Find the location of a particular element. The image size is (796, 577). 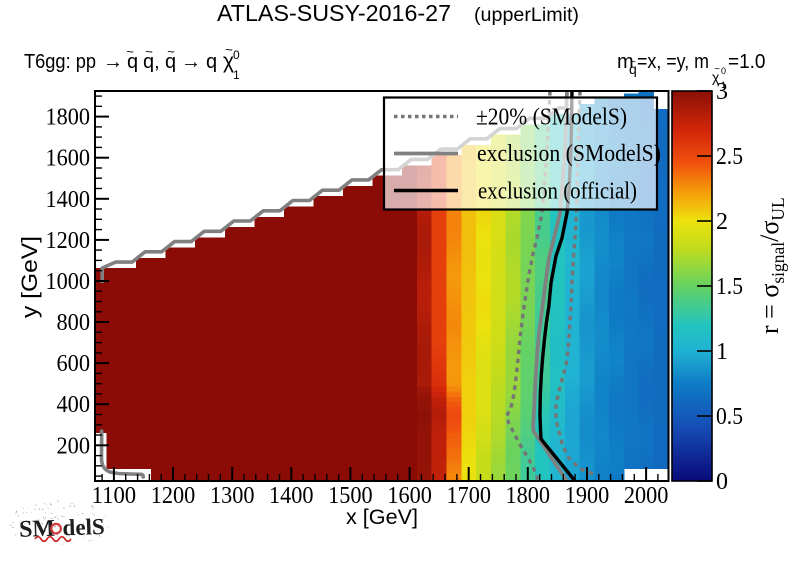

svg-text: 2.5 is located at coordinates (729, 157).